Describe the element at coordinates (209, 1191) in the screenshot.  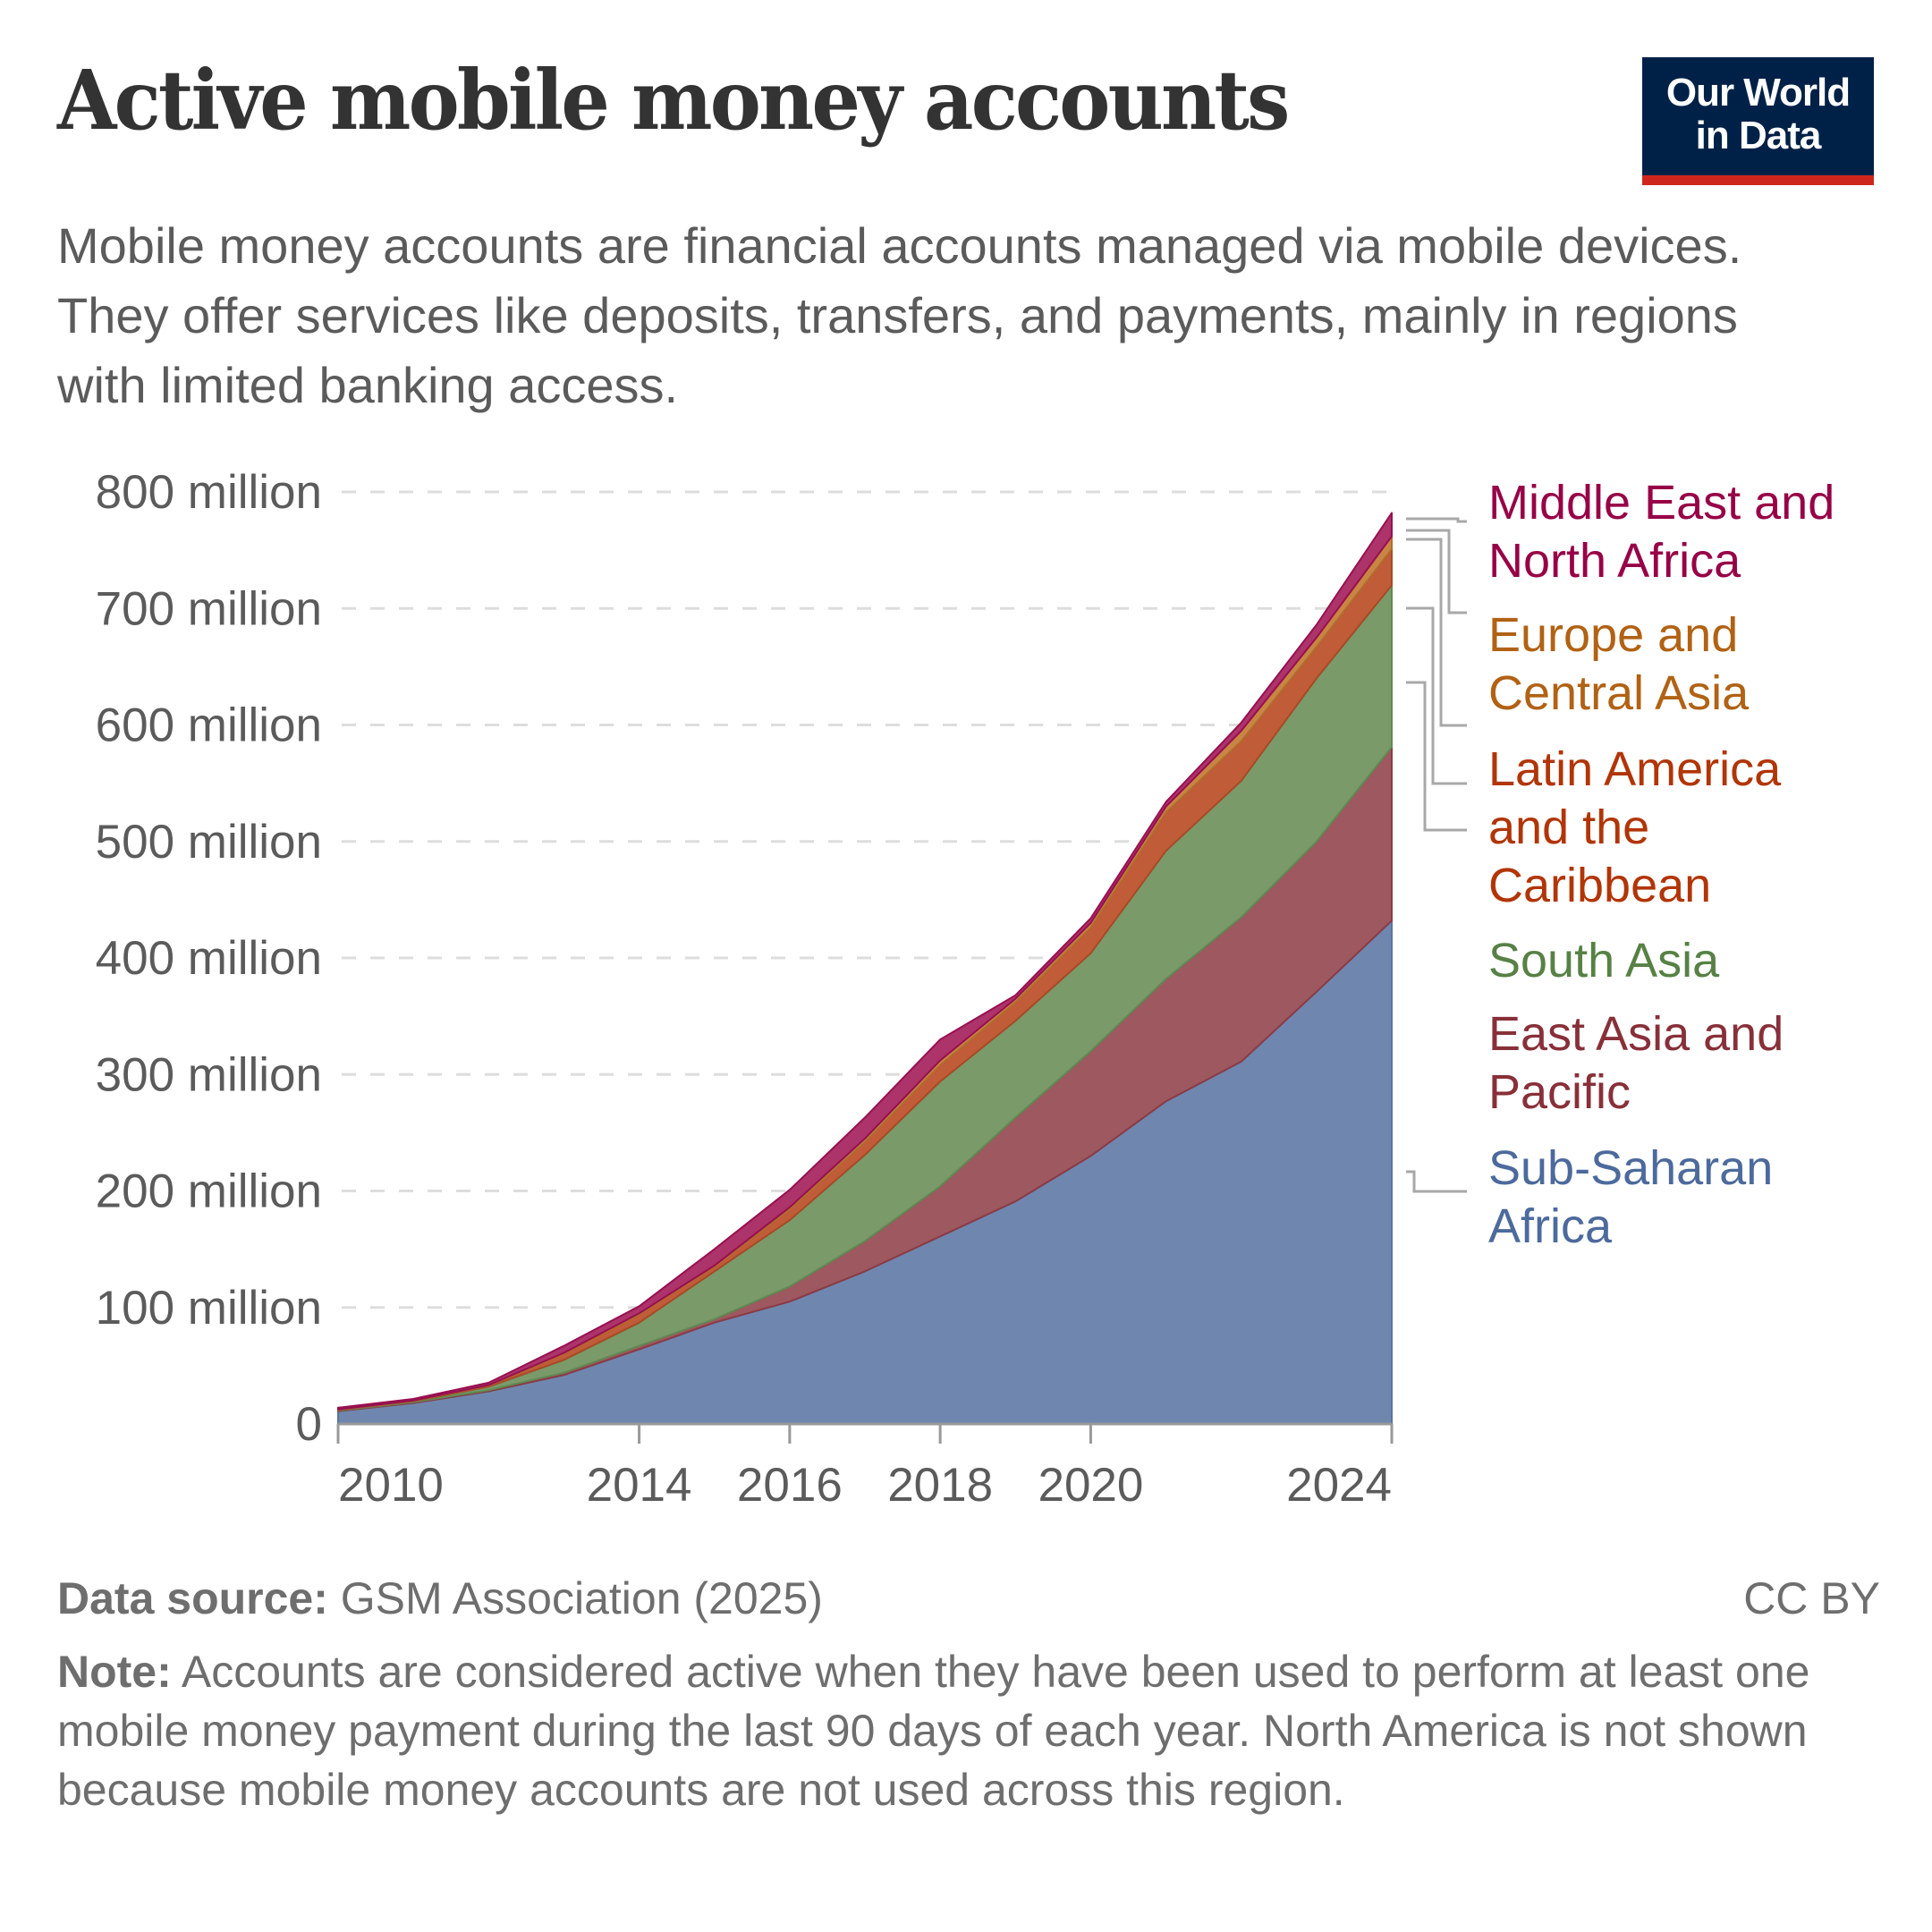
I see `y-tick-label: 200 million` at that location.